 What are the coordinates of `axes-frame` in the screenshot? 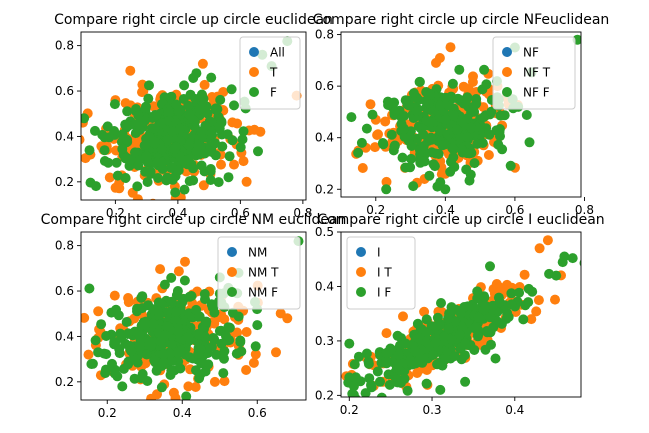 It's located at (193, 316).